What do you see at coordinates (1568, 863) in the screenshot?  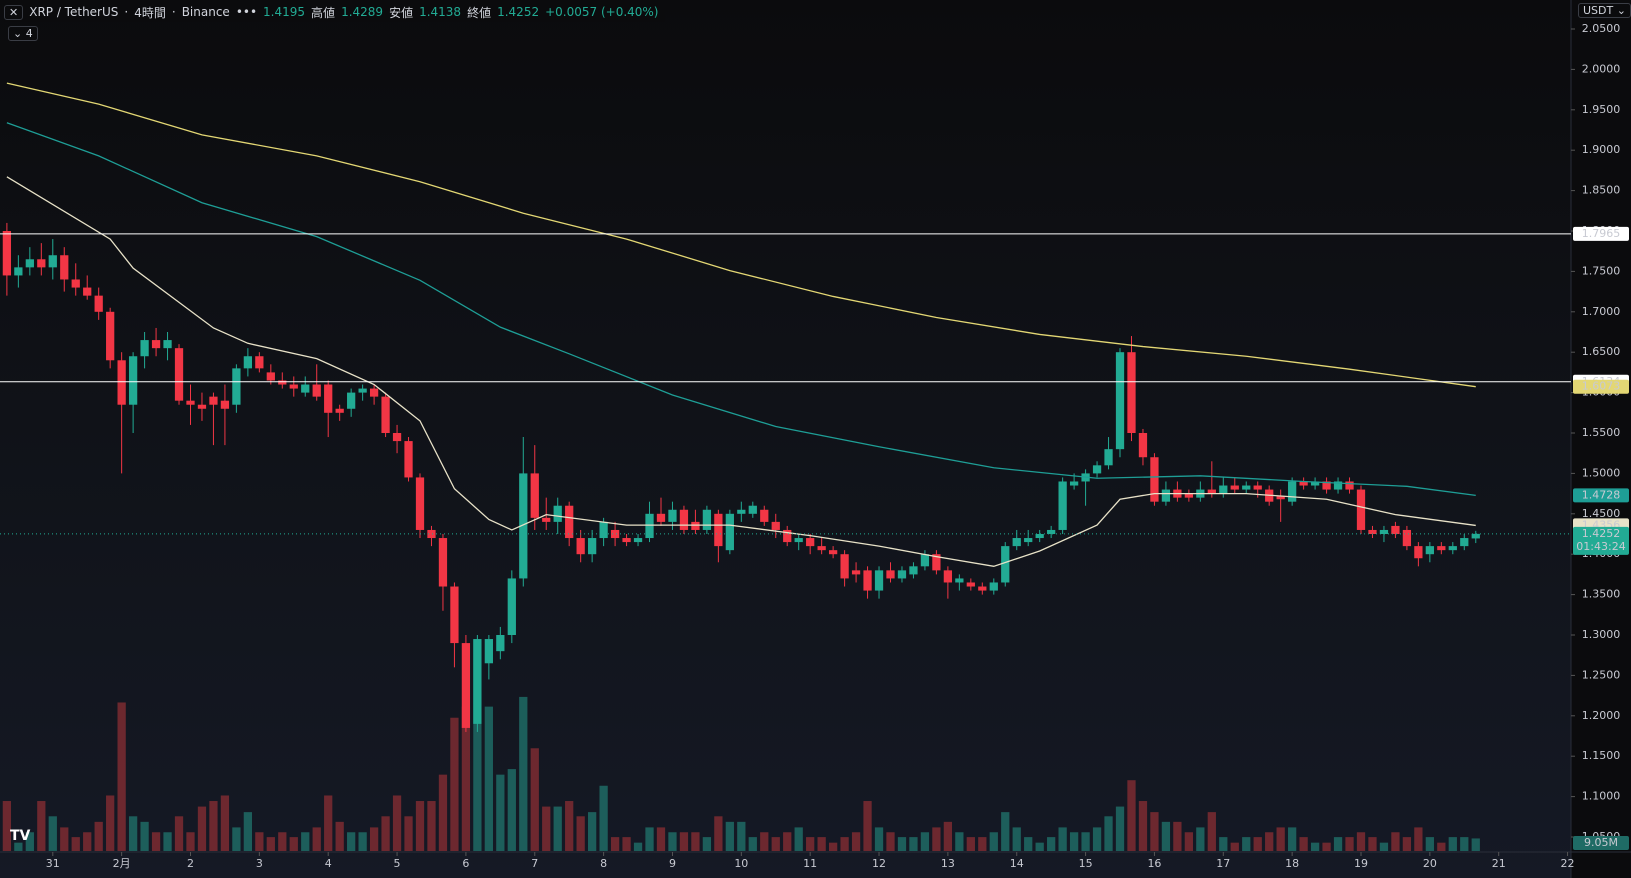 I see `x-tick-label: 22` at bounding box center [1568, 863].